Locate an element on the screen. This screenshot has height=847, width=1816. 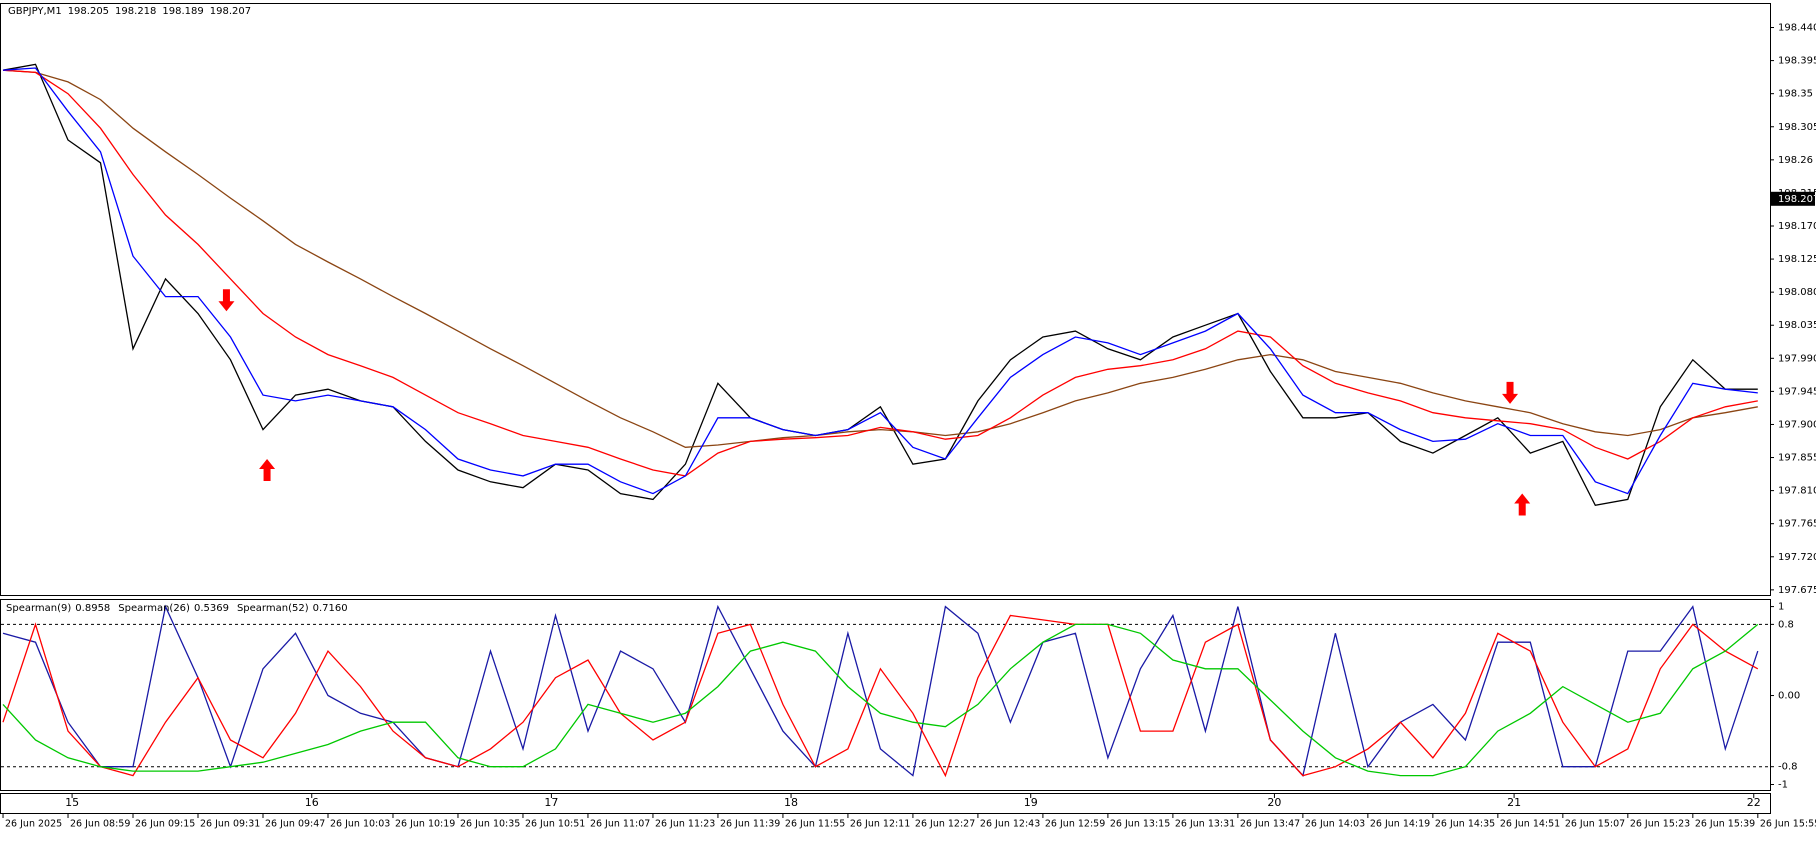
x-tick-label: 26 Jun 12:27 is located at coordinates (945, 824).